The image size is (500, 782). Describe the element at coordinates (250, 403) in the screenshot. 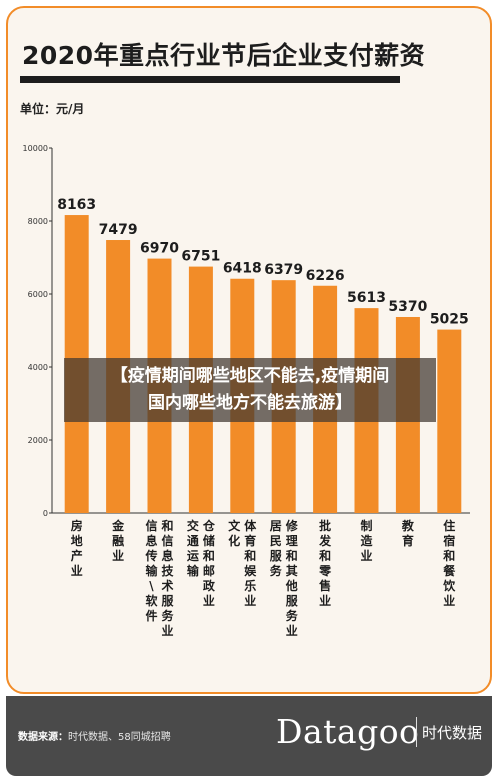

I see `overlay-line-2: 国内哪些地方不能去旅游】` at that location.